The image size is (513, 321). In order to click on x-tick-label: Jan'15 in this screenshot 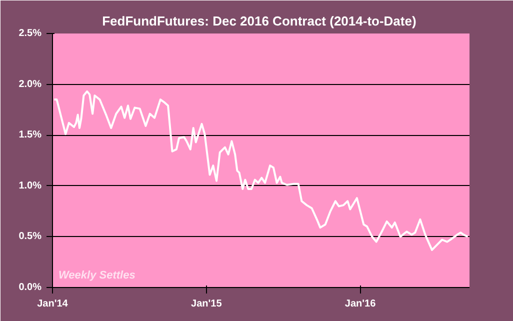, I will do `click(206, 304)`.